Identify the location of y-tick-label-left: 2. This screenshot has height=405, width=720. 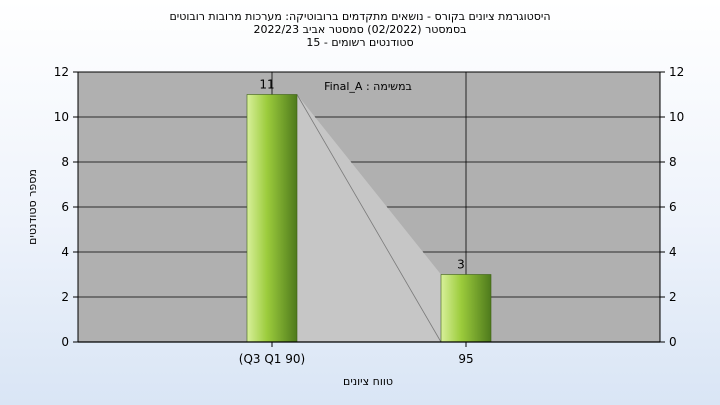
(65, 297).